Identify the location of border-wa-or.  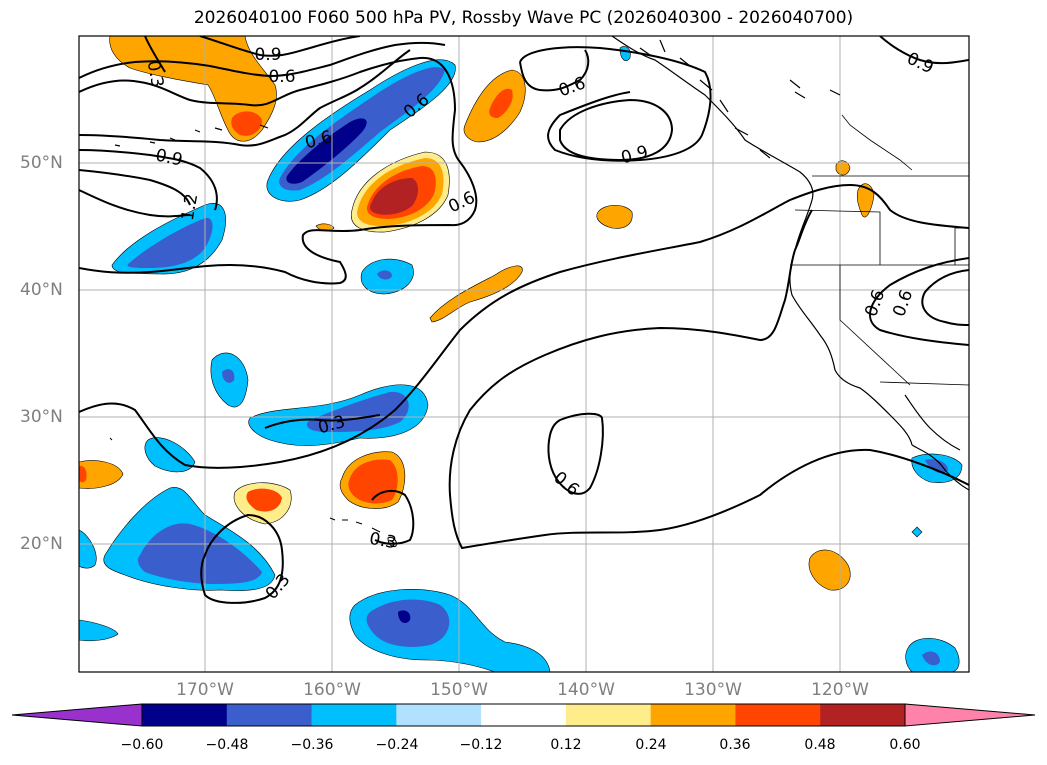
(837, 237).